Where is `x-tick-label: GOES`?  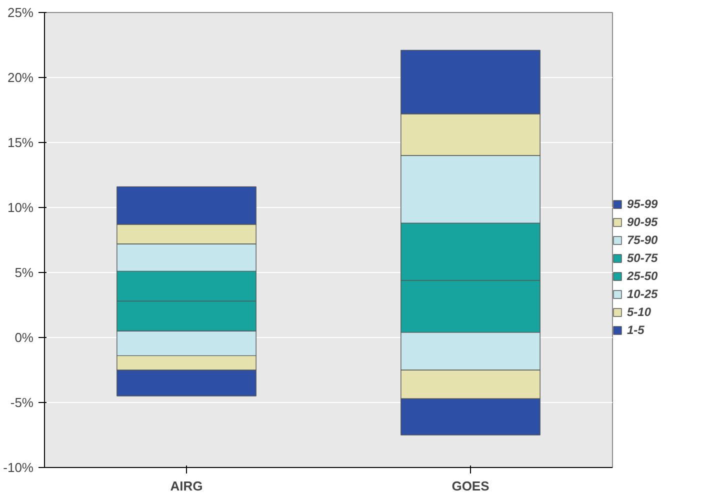
x-tick-label: GOES is located at coordinates (471, 486).